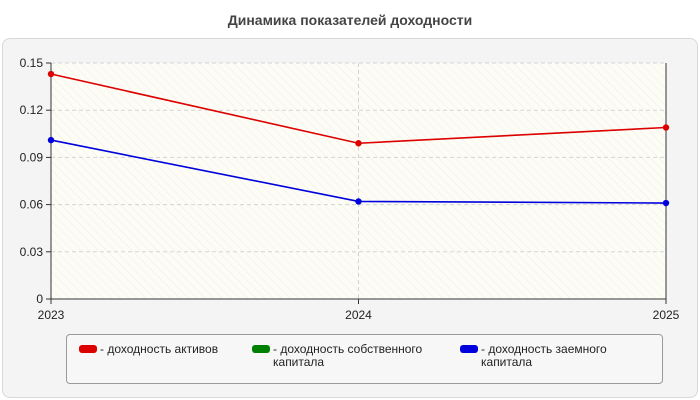  I want to click on legend-label-equity: - доходность собственного капитала, so click(348, 355).